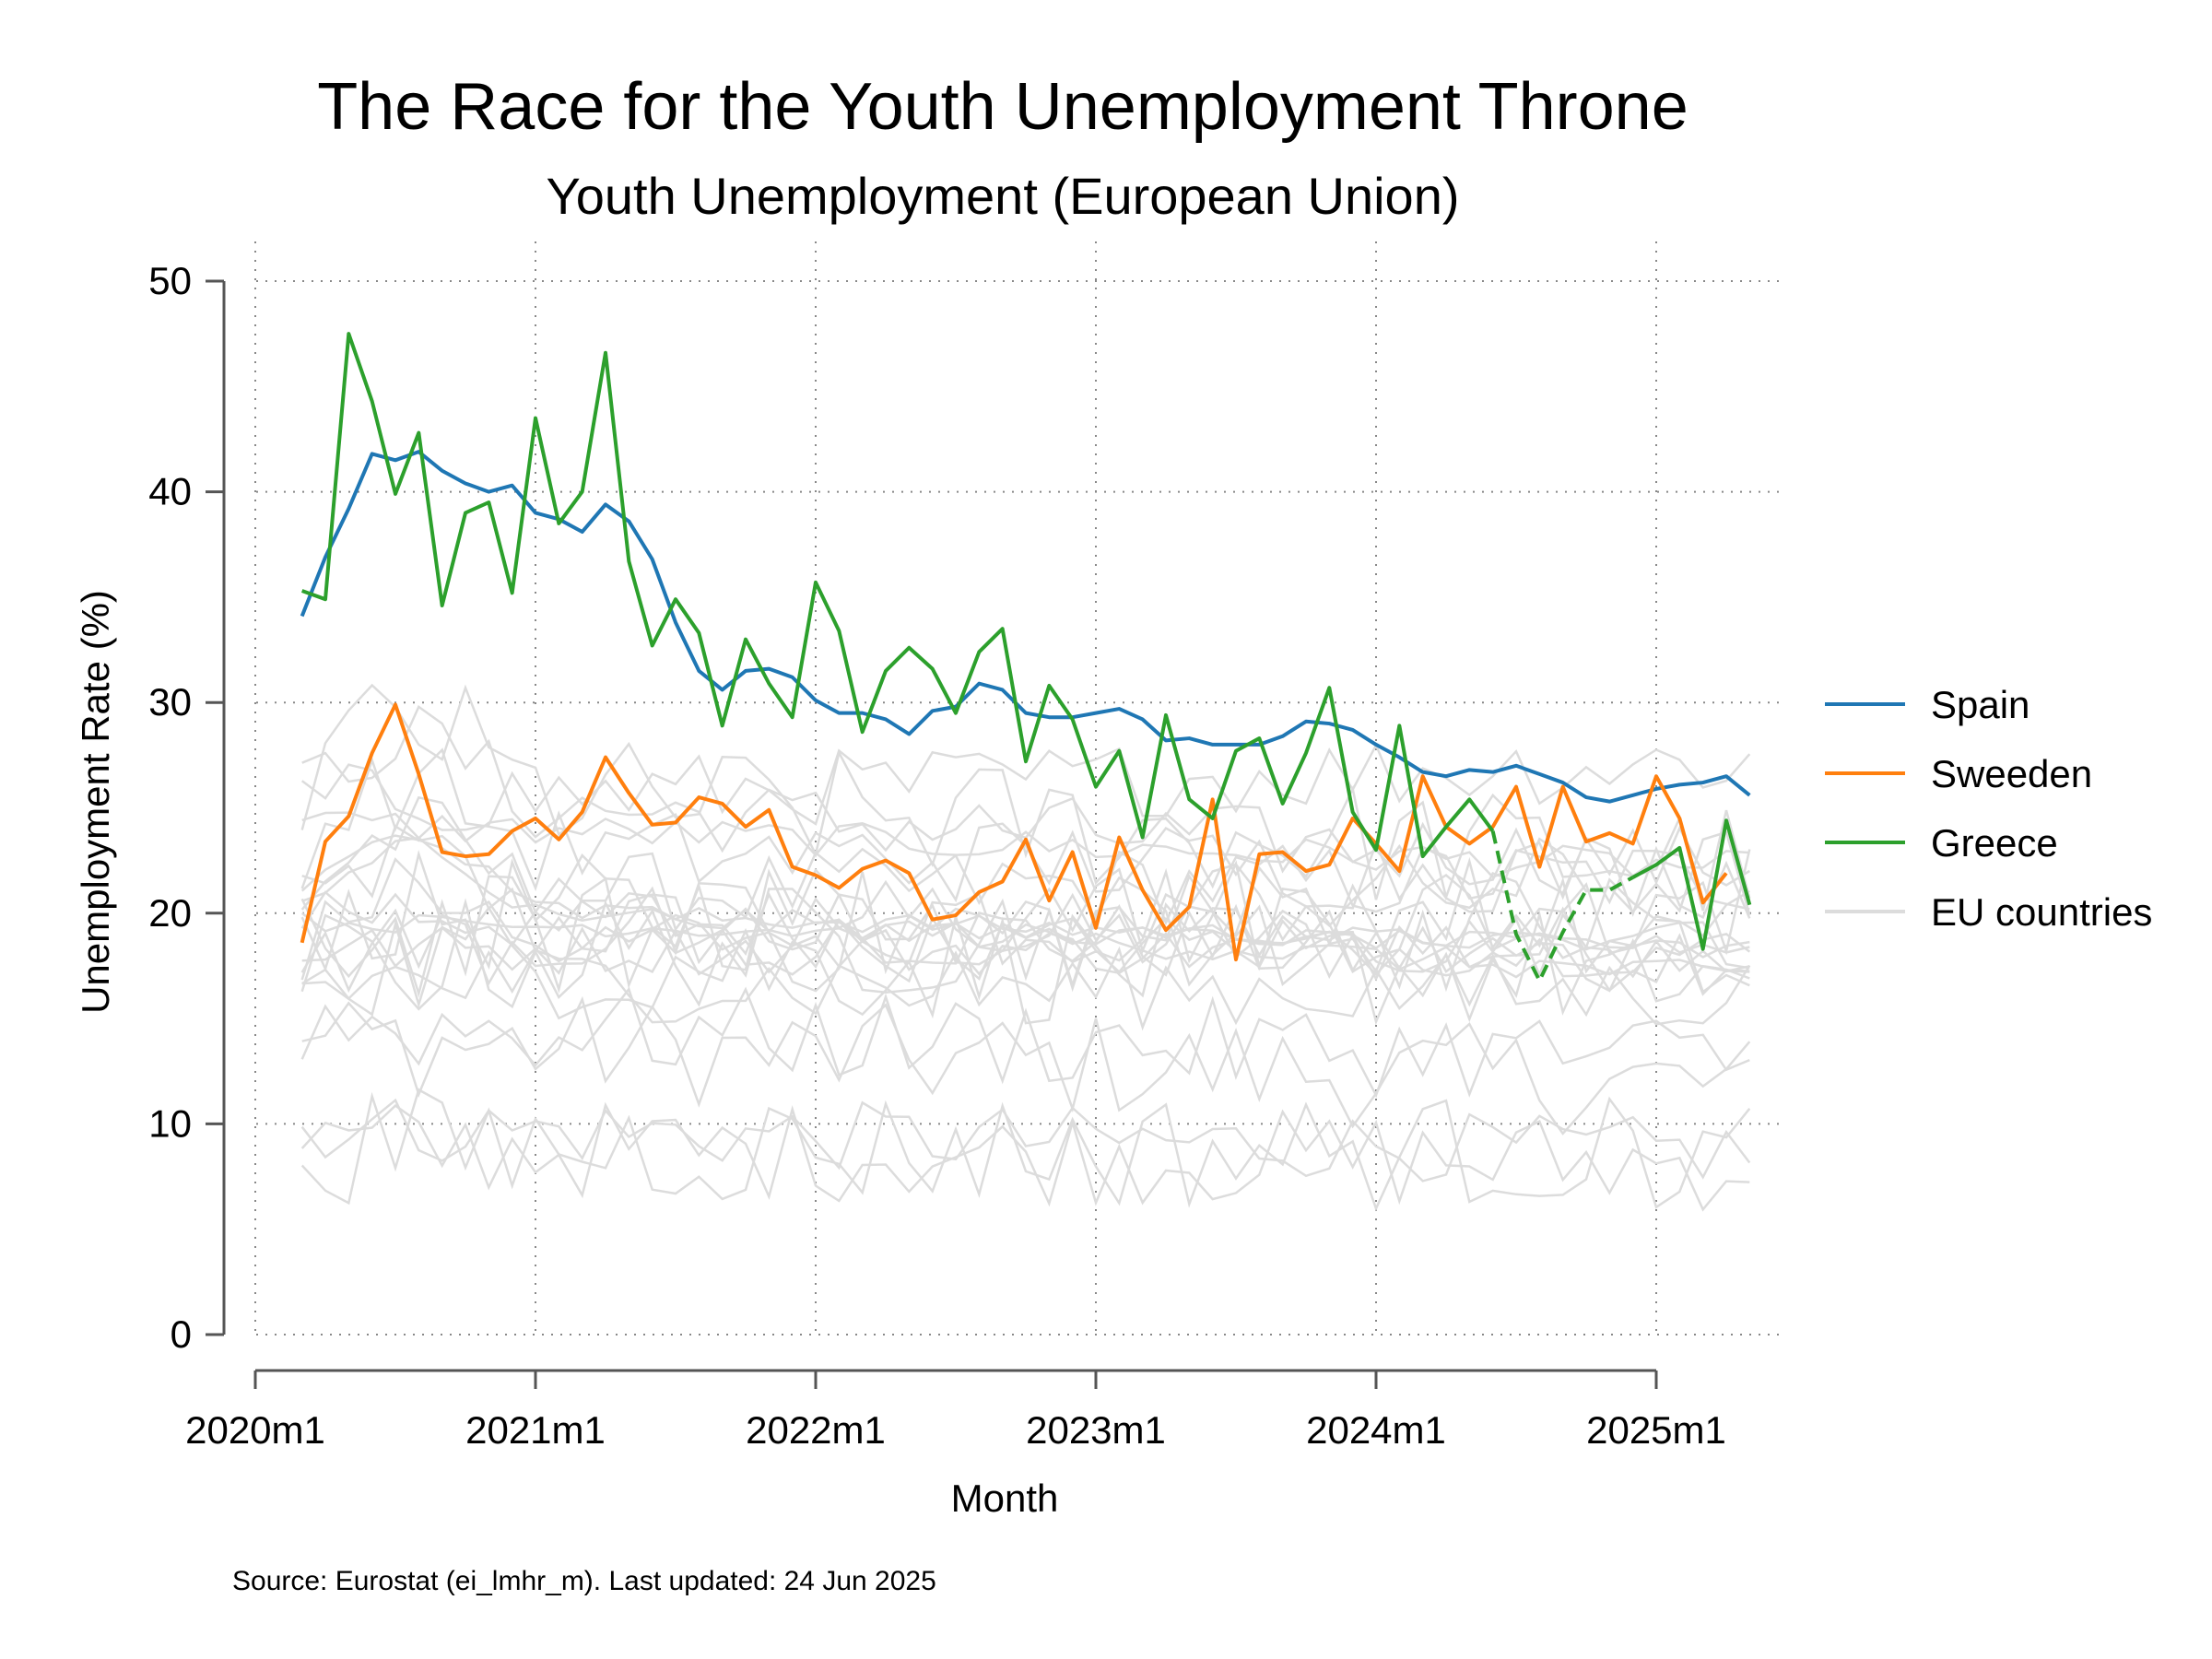  Describe the element at coordinates (170, 280) in the screenshot. I see `y-tick-label: 50` at that location.